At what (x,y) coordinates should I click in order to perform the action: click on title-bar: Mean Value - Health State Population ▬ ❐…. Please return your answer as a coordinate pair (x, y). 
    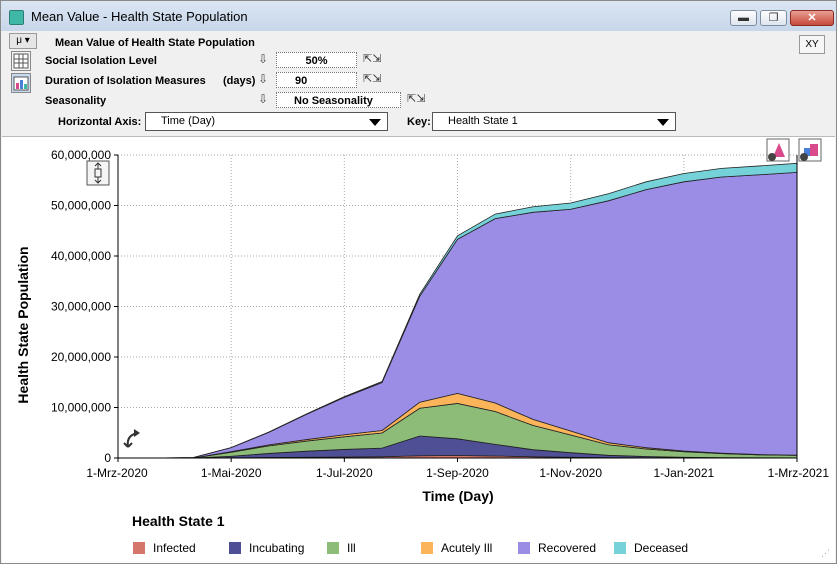
    Looking at the image, I should click on (418, 16).